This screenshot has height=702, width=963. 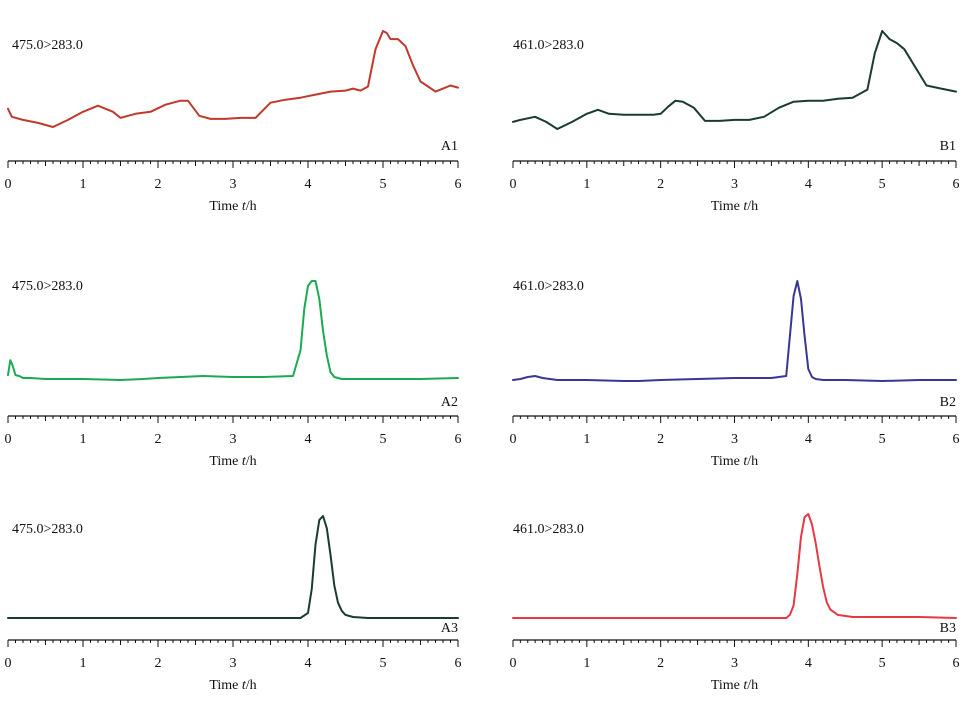 What do you see at coordinates (548, 45) in the screenshot?
I see `mrm-label-b1: 461.0>283.0` at bounding box center [548, 45].